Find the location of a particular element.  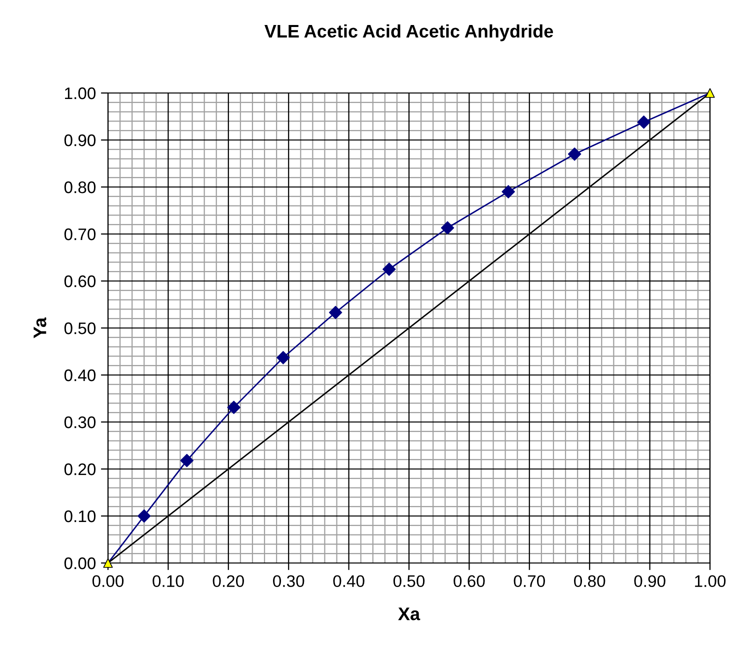

y-tick-label: 0.40 is located at coordinates (80, 375).